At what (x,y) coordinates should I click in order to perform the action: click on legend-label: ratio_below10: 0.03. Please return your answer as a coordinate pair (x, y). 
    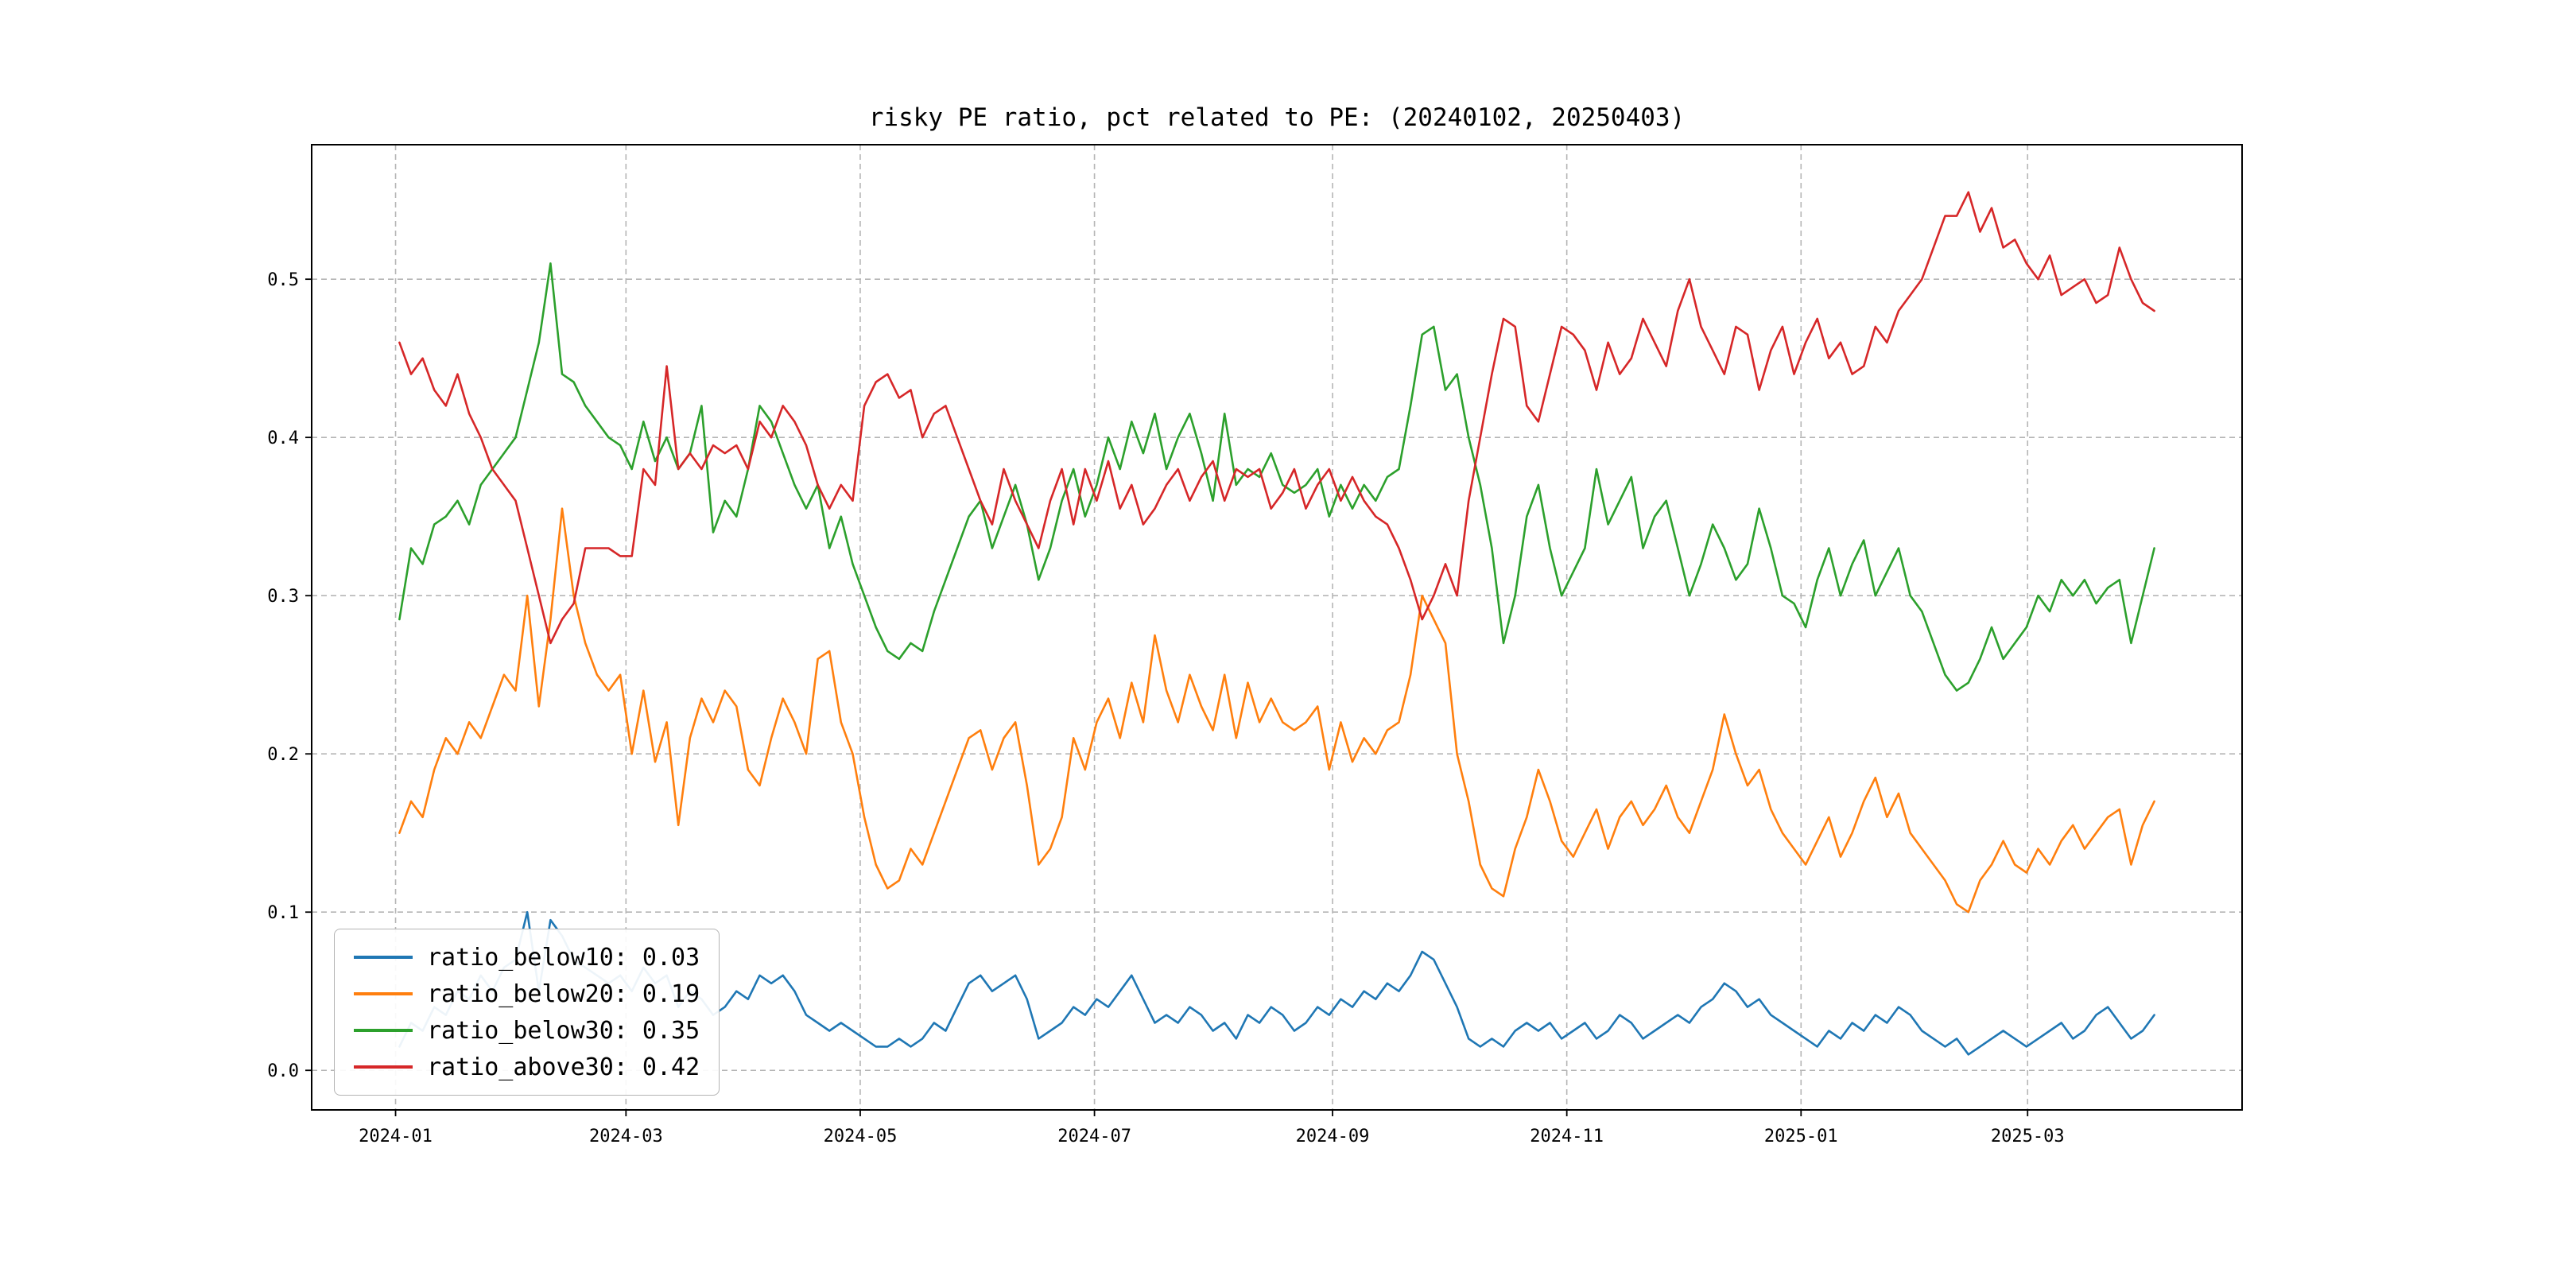
    Looking at the image, I should click on (563, 958).